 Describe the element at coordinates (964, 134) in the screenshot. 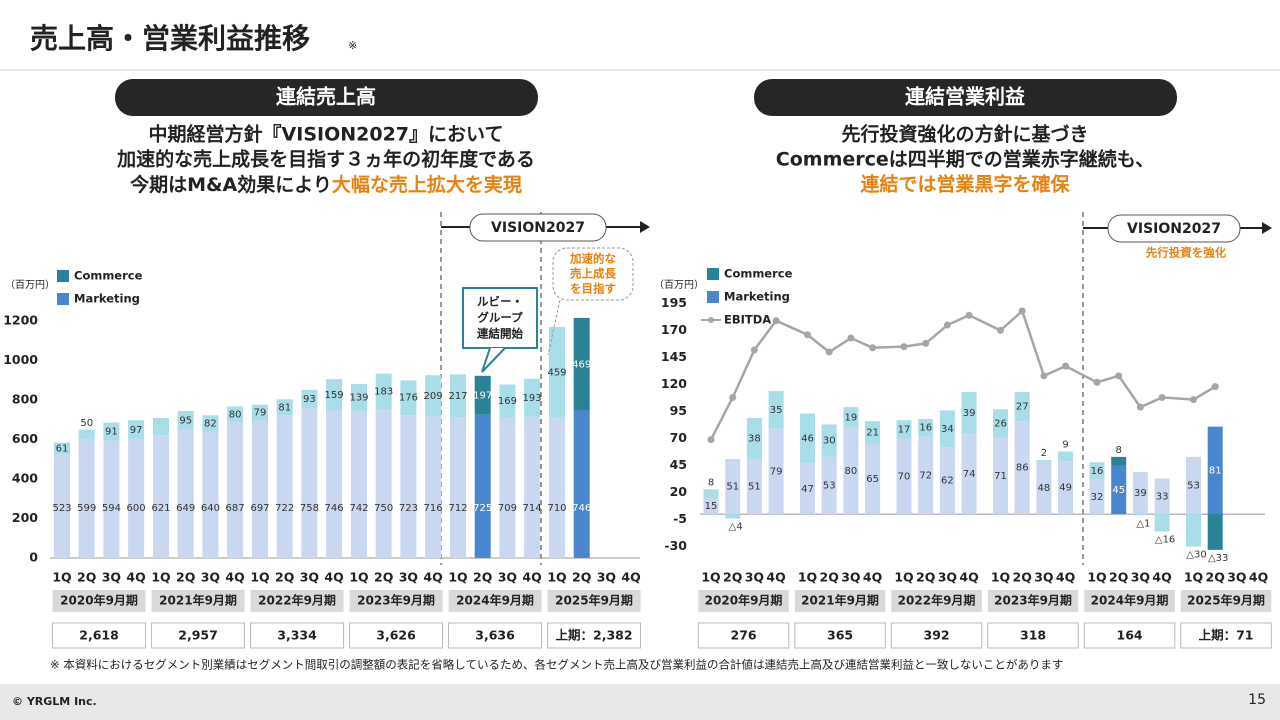

I see `subtitle-line: 先行投資強化の方針に基づき` at that location.